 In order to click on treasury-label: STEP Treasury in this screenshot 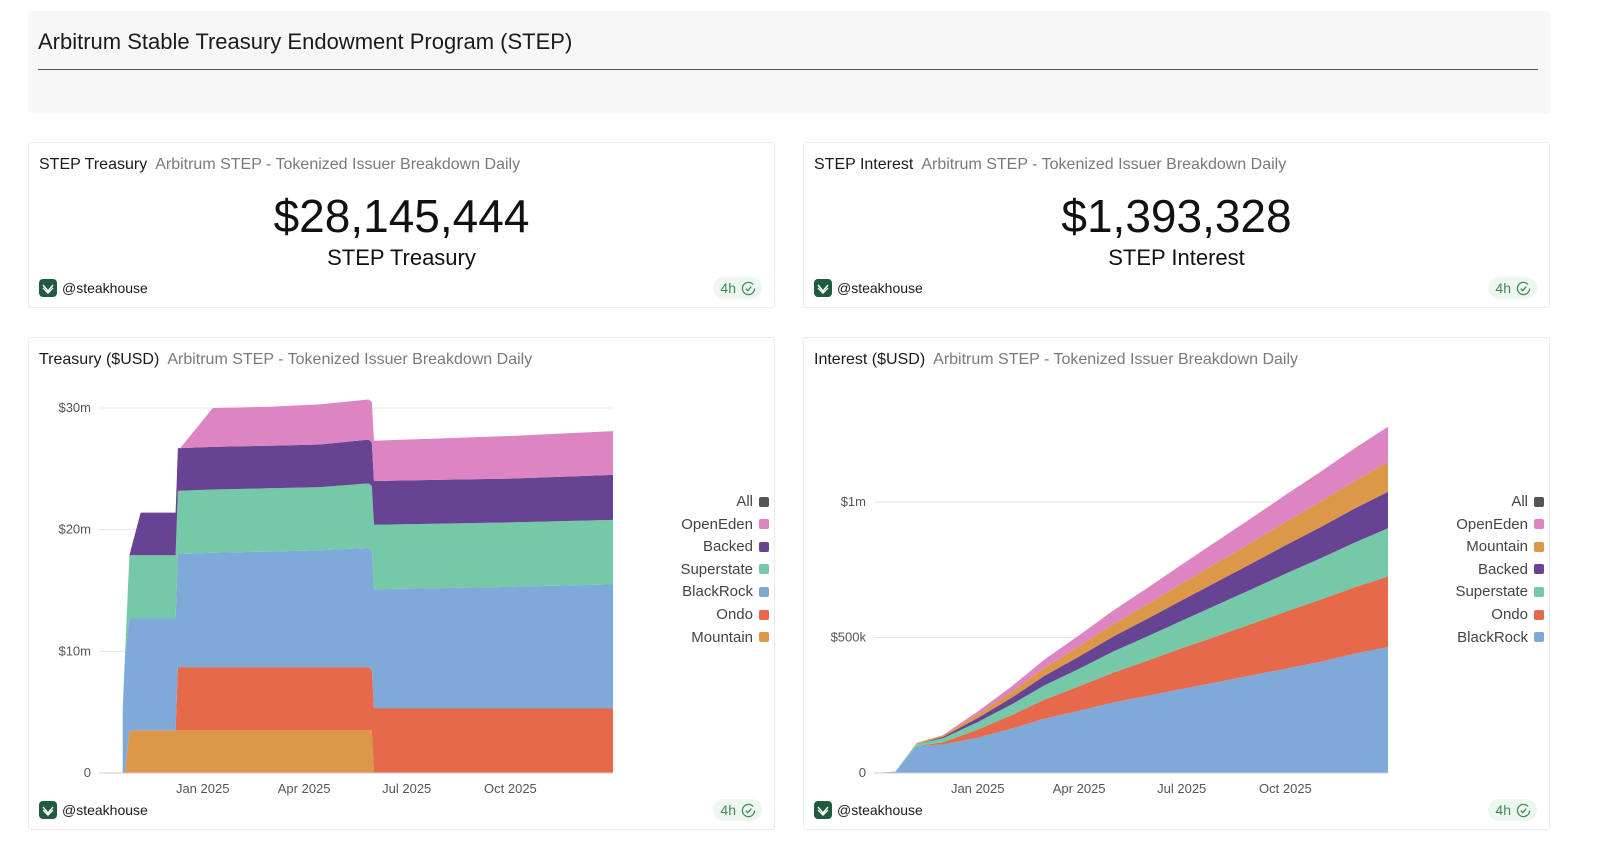, I will do `click(401, 257)`.